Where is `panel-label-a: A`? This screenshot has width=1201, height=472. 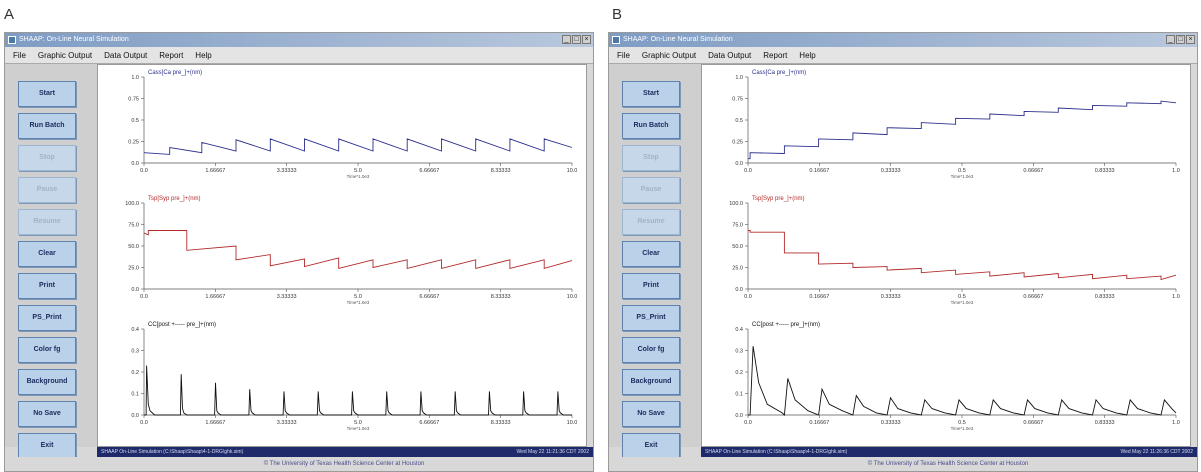
panel-label-a: A is located at coordinates (9, 14).